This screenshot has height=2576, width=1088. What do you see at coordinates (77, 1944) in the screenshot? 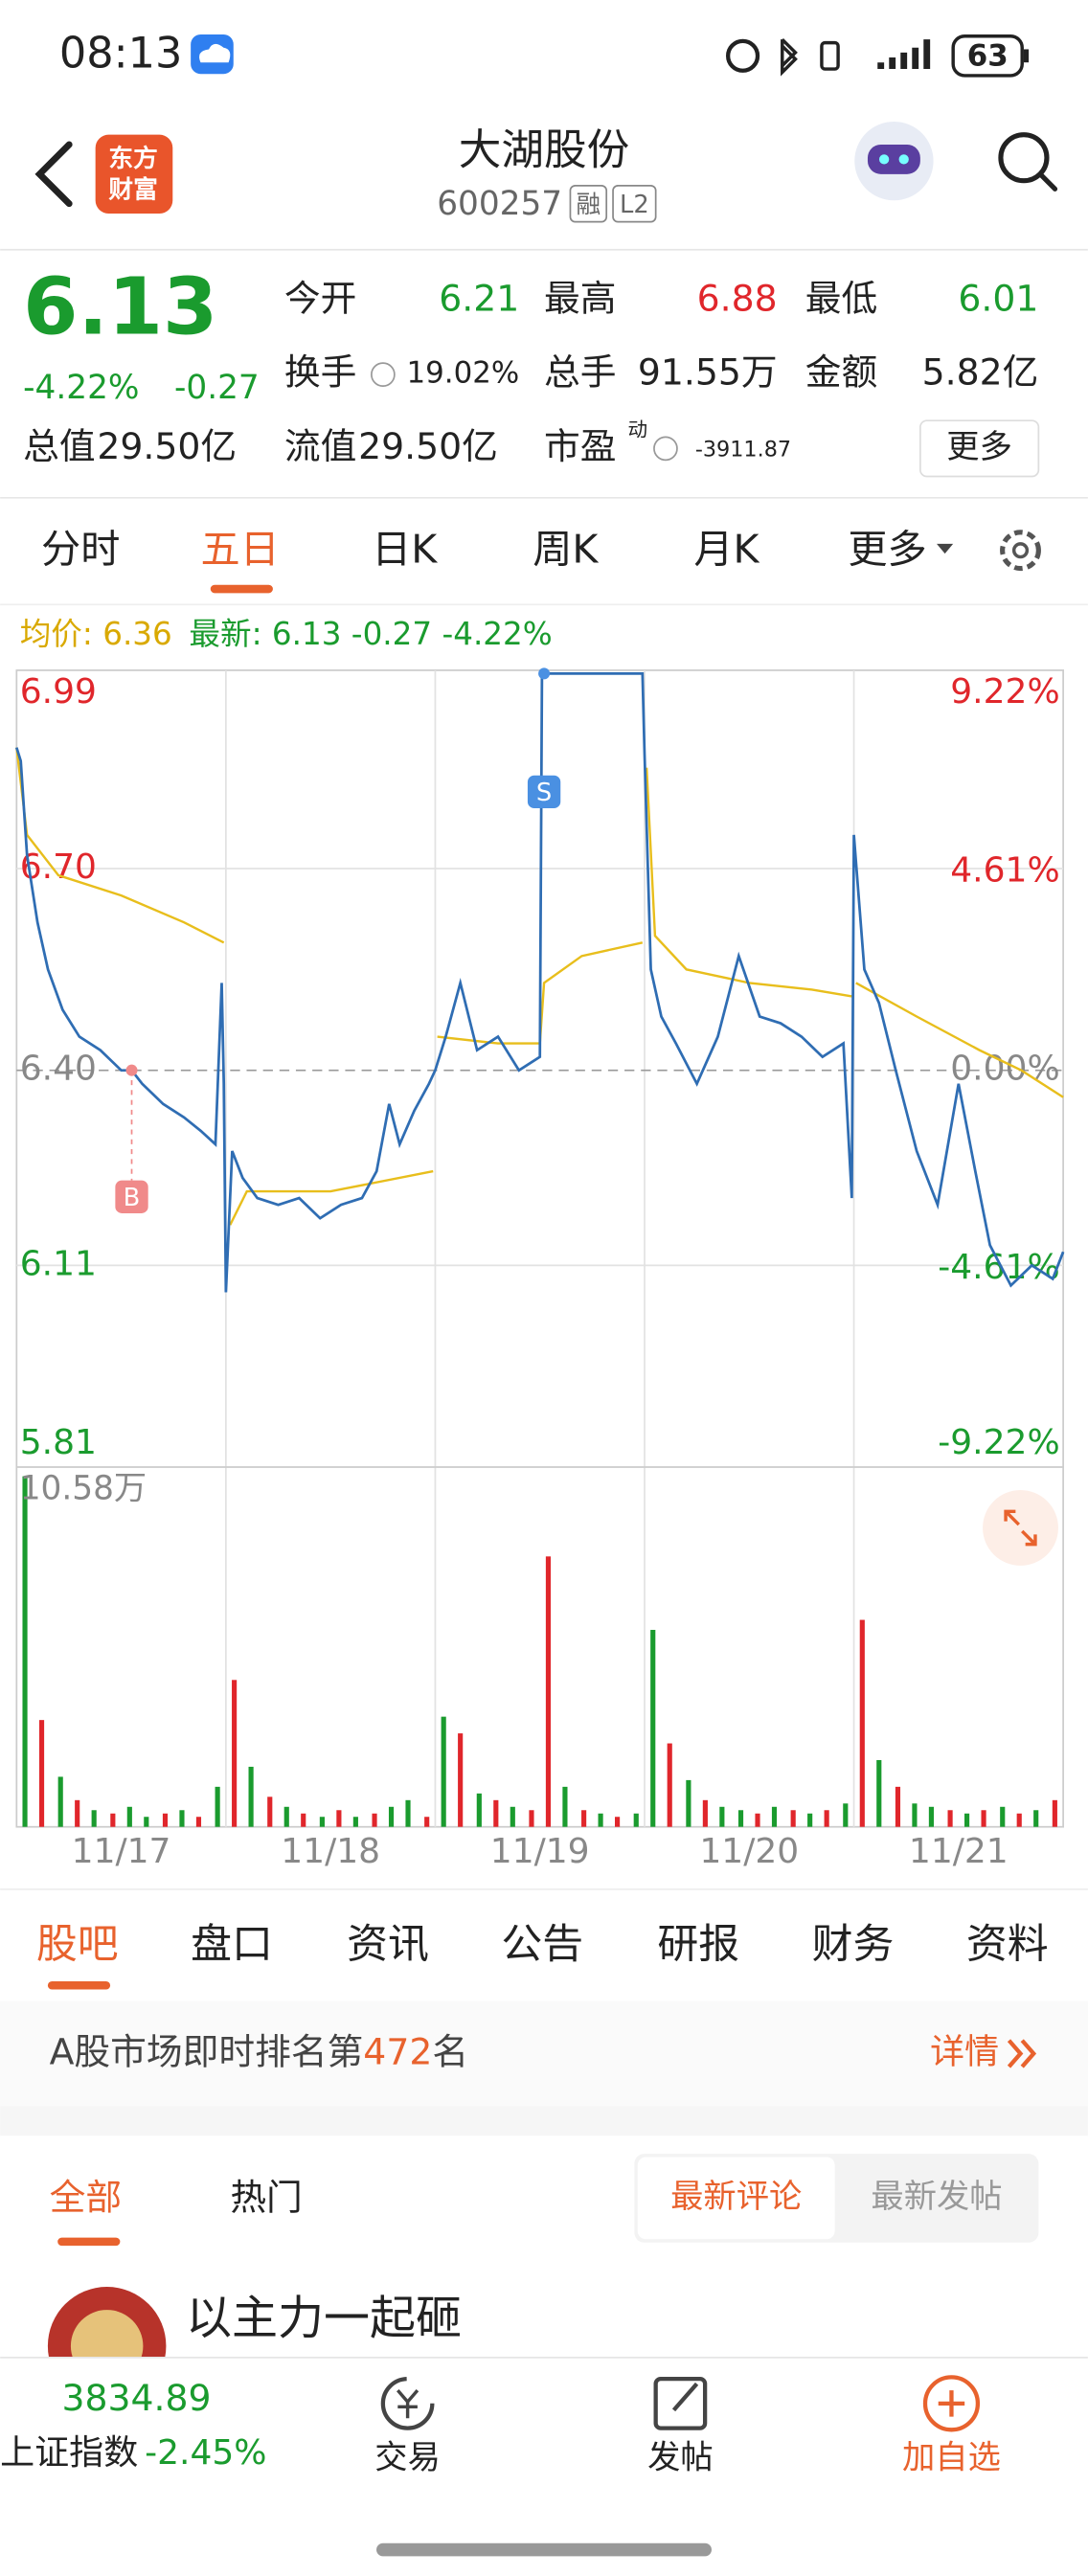
I see `section-tab: 股吧` at bounding box center [77, 1944].